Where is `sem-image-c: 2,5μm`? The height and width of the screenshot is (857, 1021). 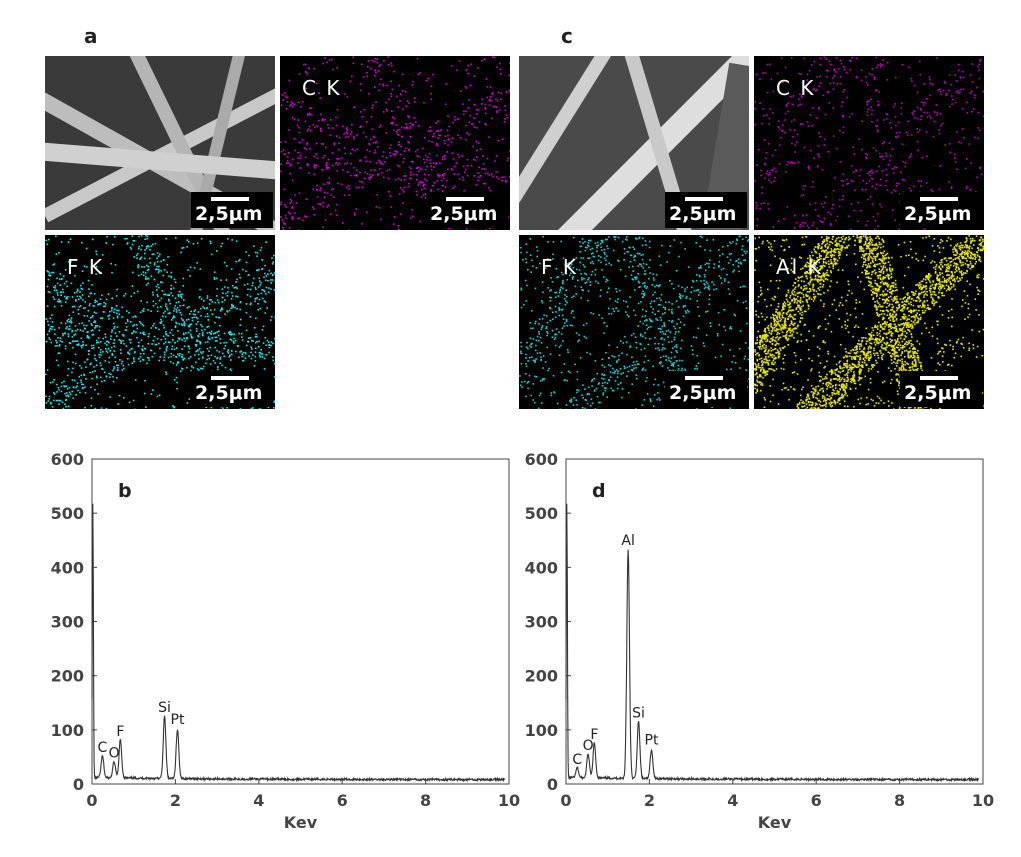
sem-image-c: 2,5μm is located at coordinates (634, 143).